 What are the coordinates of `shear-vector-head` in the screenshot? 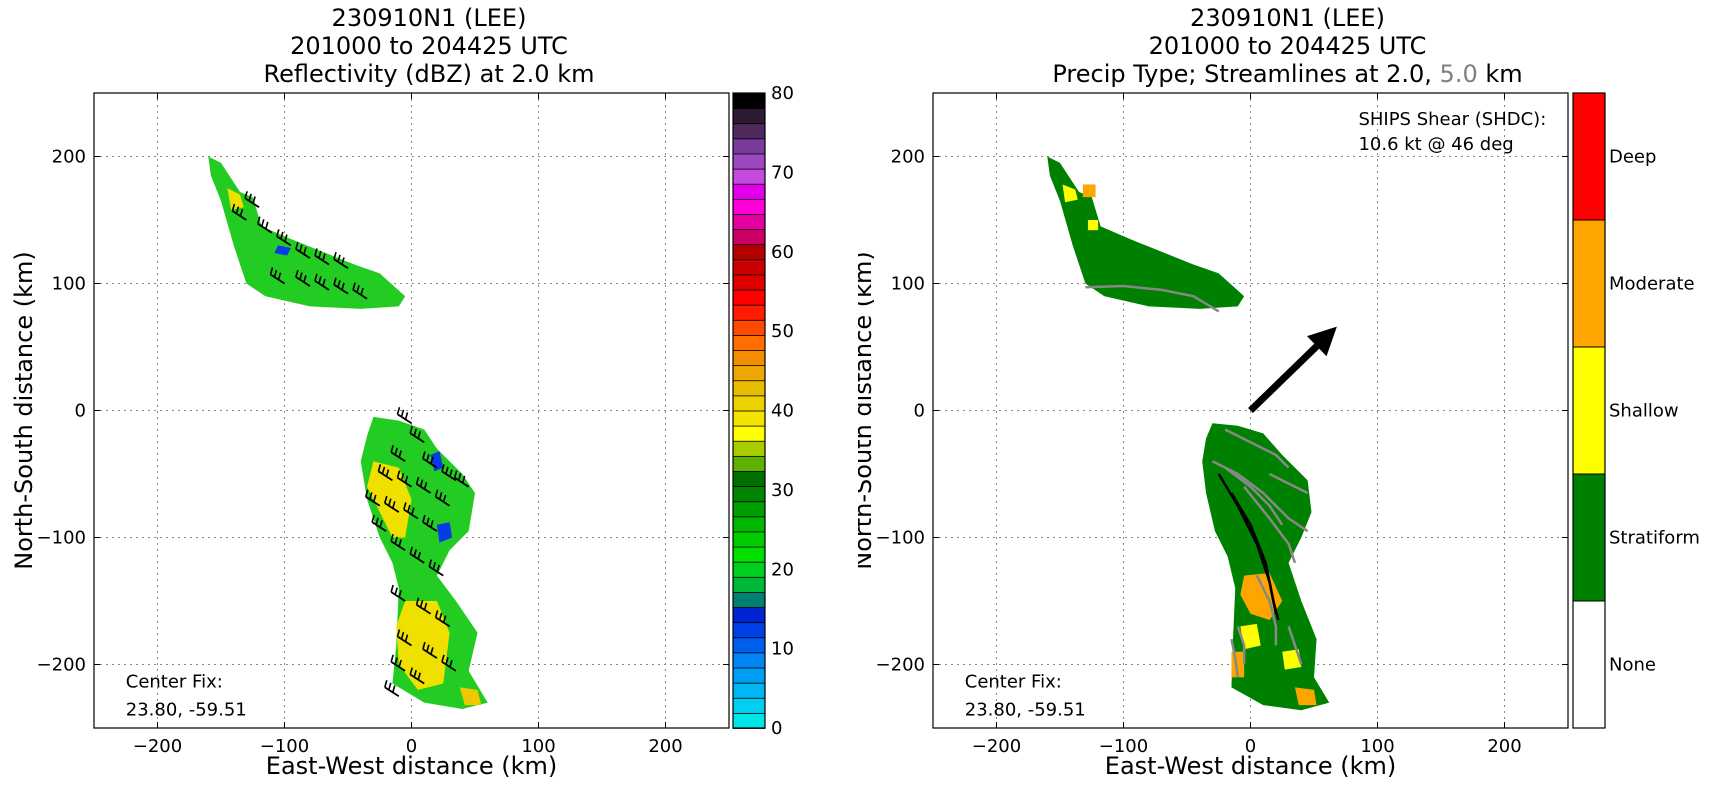 It's located at (1322, 341).